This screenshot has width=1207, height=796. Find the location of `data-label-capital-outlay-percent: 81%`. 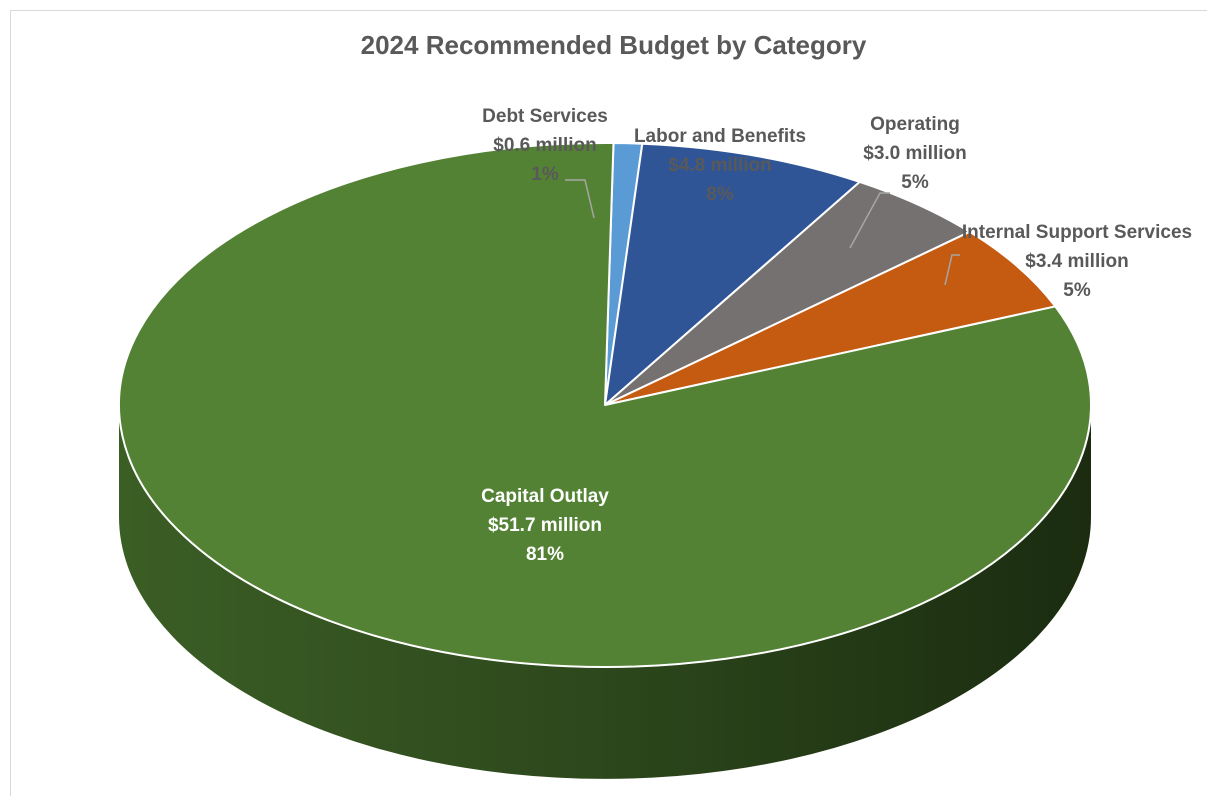

data-label-capital-outlay-percent: 81% is located at coordinates (545, 554).